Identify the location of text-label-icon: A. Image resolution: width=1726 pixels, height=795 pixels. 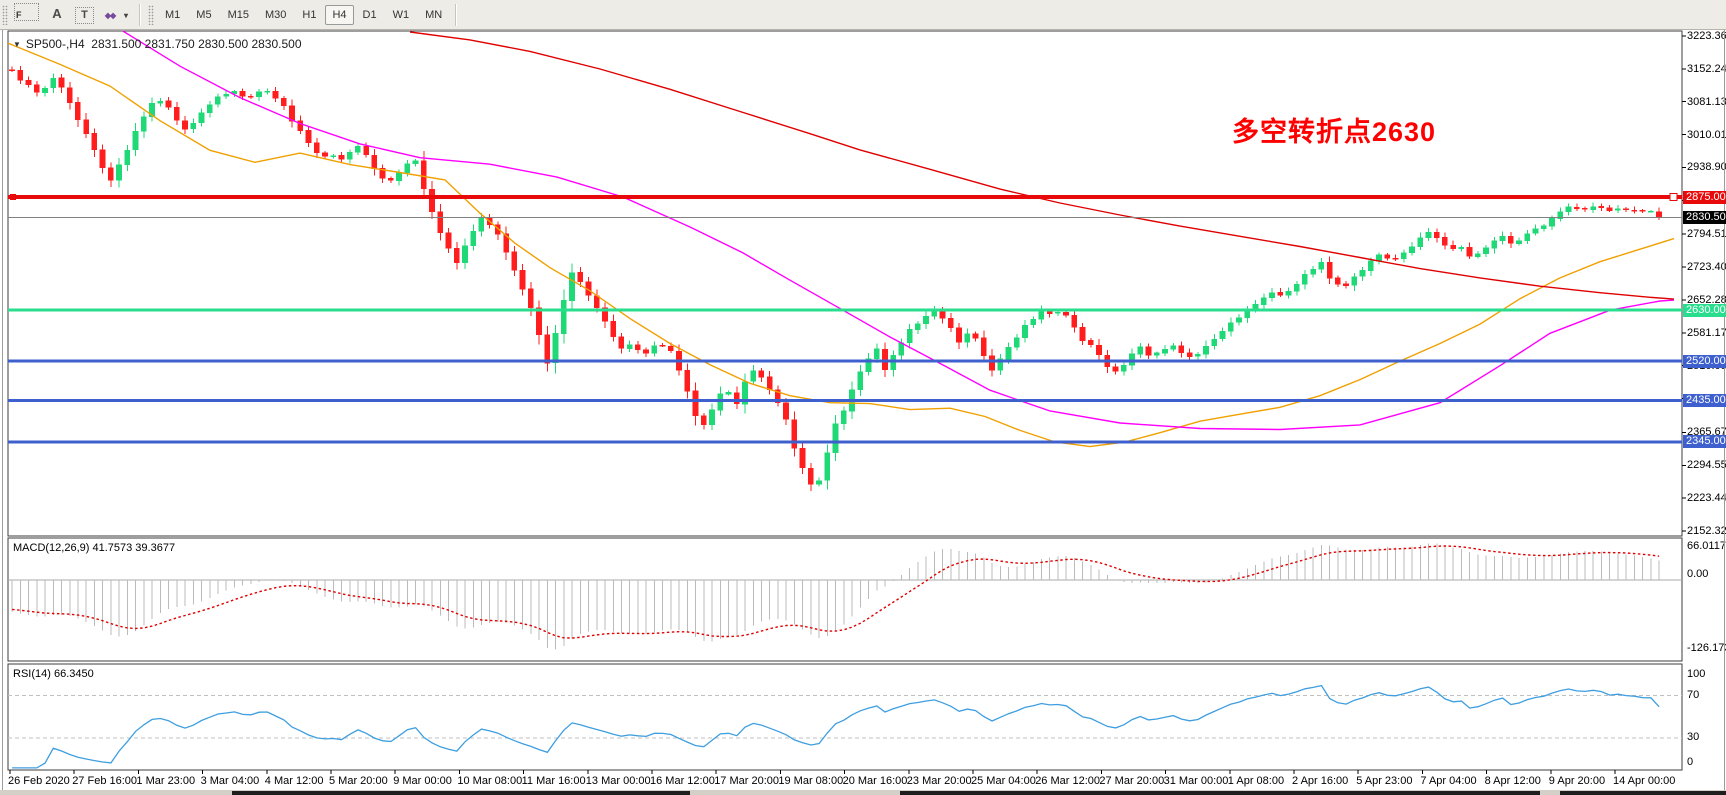
(57, 14).